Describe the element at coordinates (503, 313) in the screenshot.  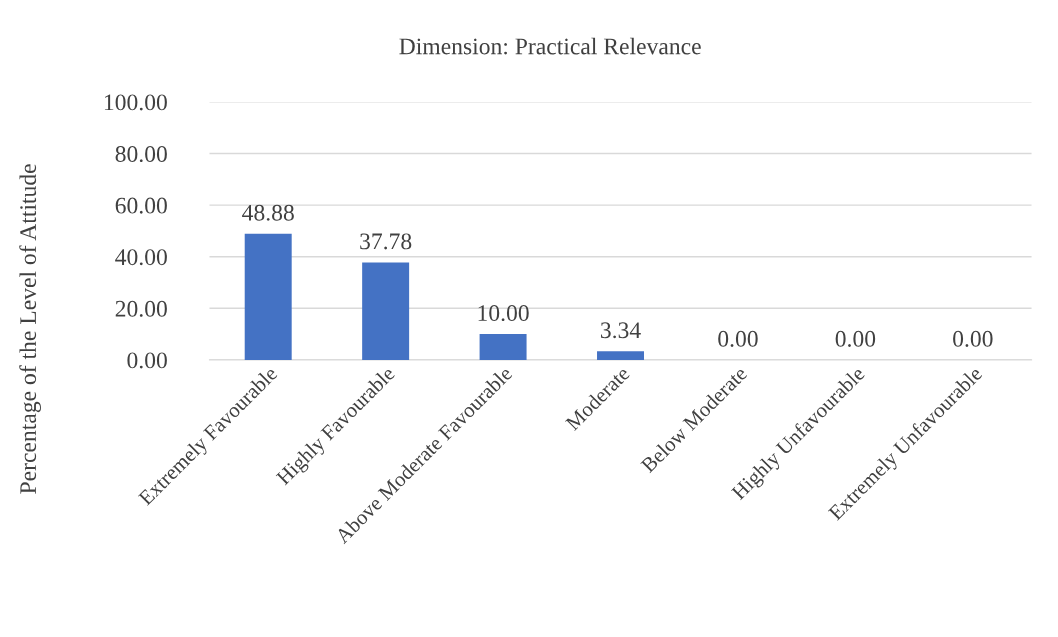
I see `data-label: 10.00` at that location.